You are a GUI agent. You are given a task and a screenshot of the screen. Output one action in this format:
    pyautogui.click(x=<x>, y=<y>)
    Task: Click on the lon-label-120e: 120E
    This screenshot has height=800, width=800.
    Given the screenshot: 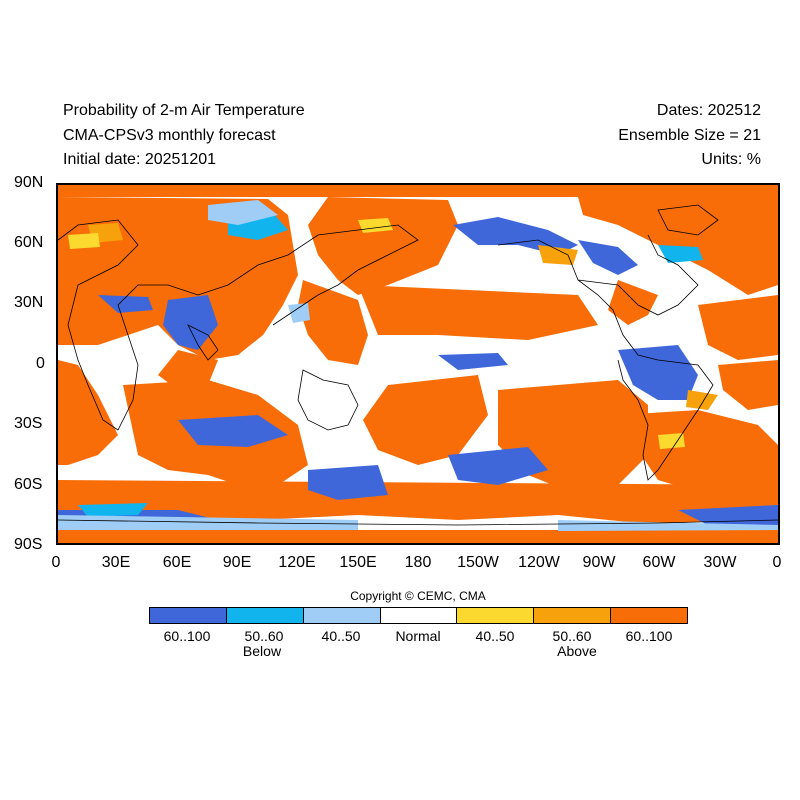 What is the action you would take?
    pyautogui.click(x=297, y=562)
    